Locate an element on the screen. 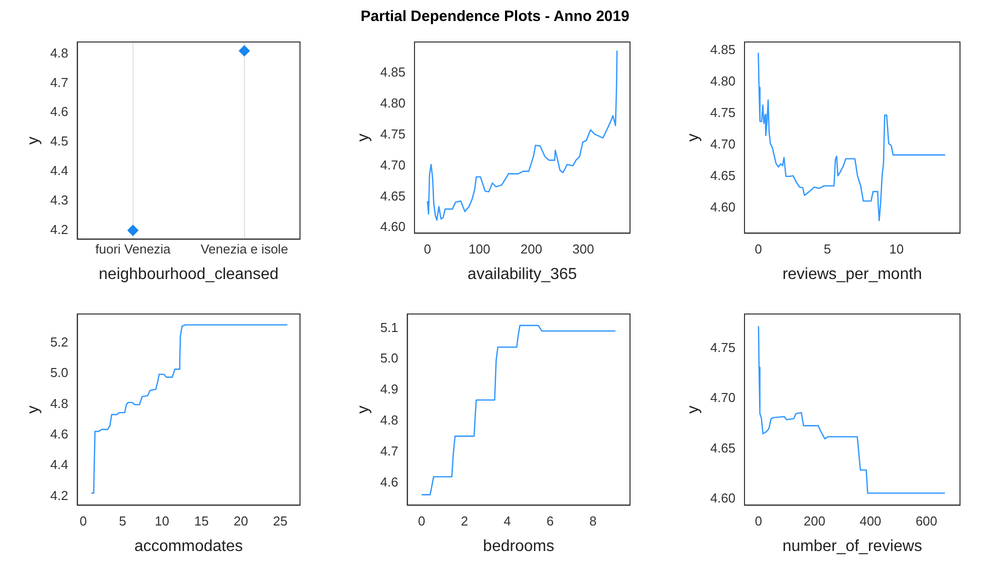 Image resolution: width=992 pixels, height=575 pixels. x-axis-title: availability_365 is located at coordinates (523, 274).